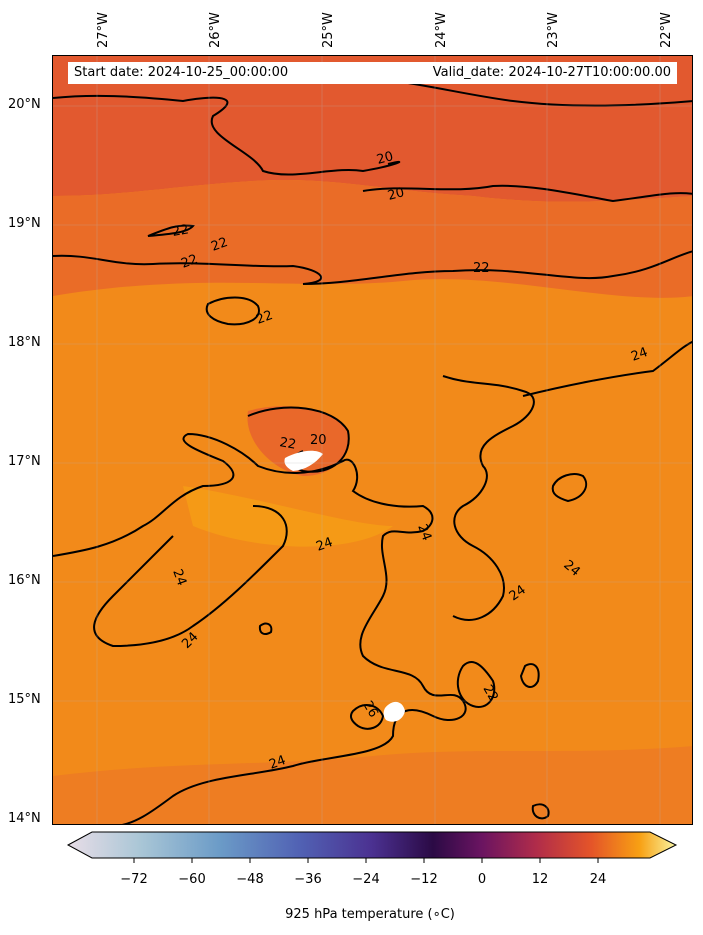 Image resolution: width=703 pixels, height=935 pixels. I want to click on valid-date-text: Valid_date: 2024-10-27T10:00:00.00, so click(551, 72).